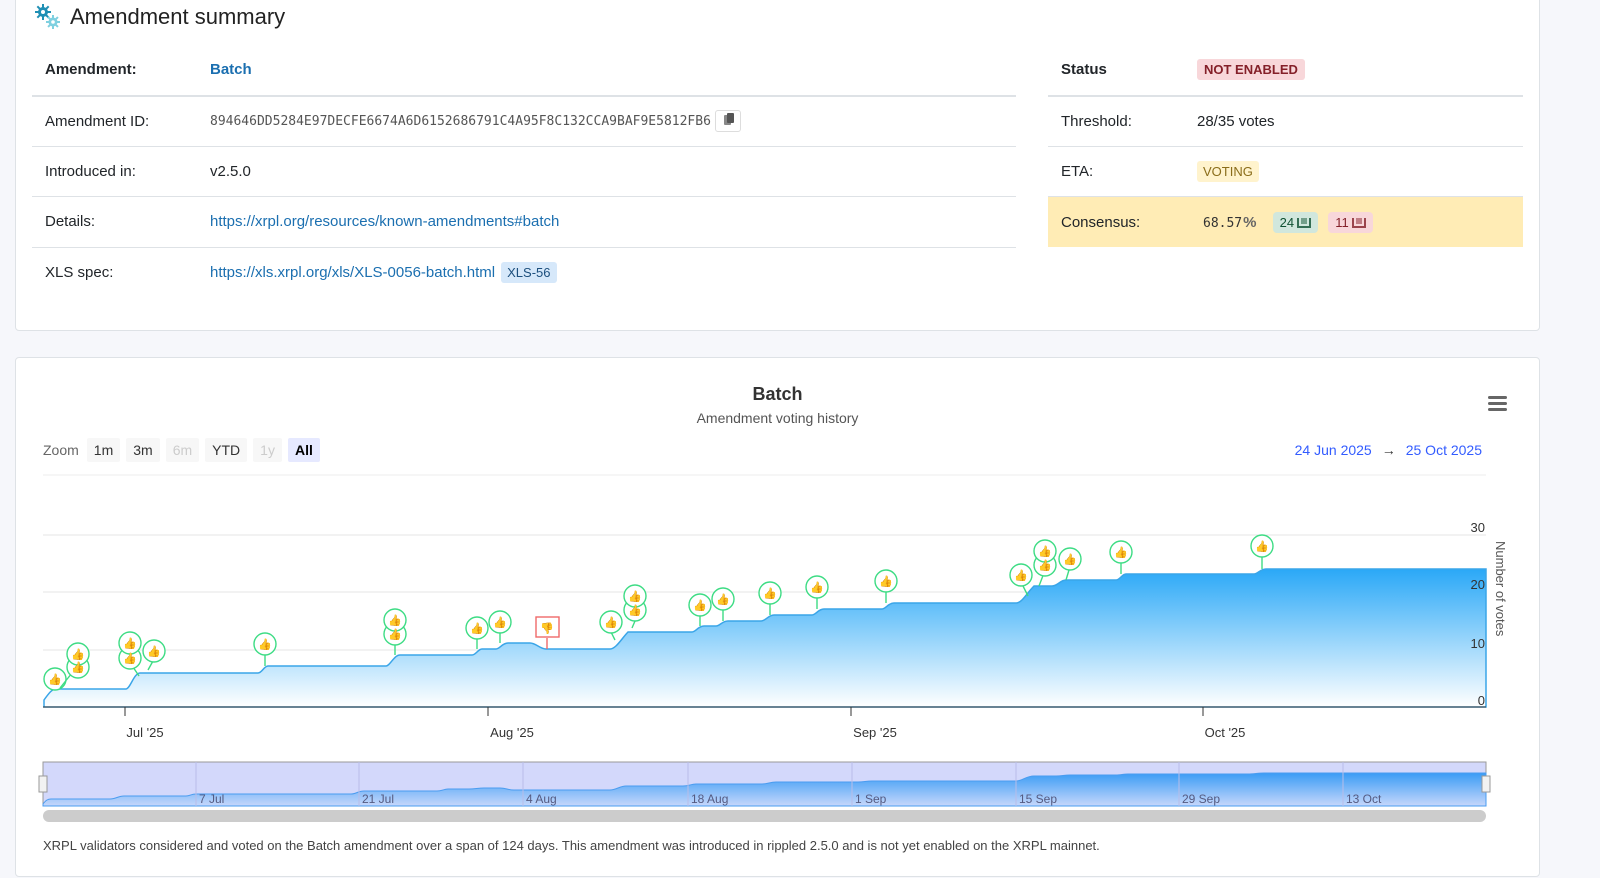 Image resolution: width=1600 pixels, height=878 pixels. I want to click on zoom-range-selector: Zoom 1m 3m 6m YTD 1y All, so click(181, 450).